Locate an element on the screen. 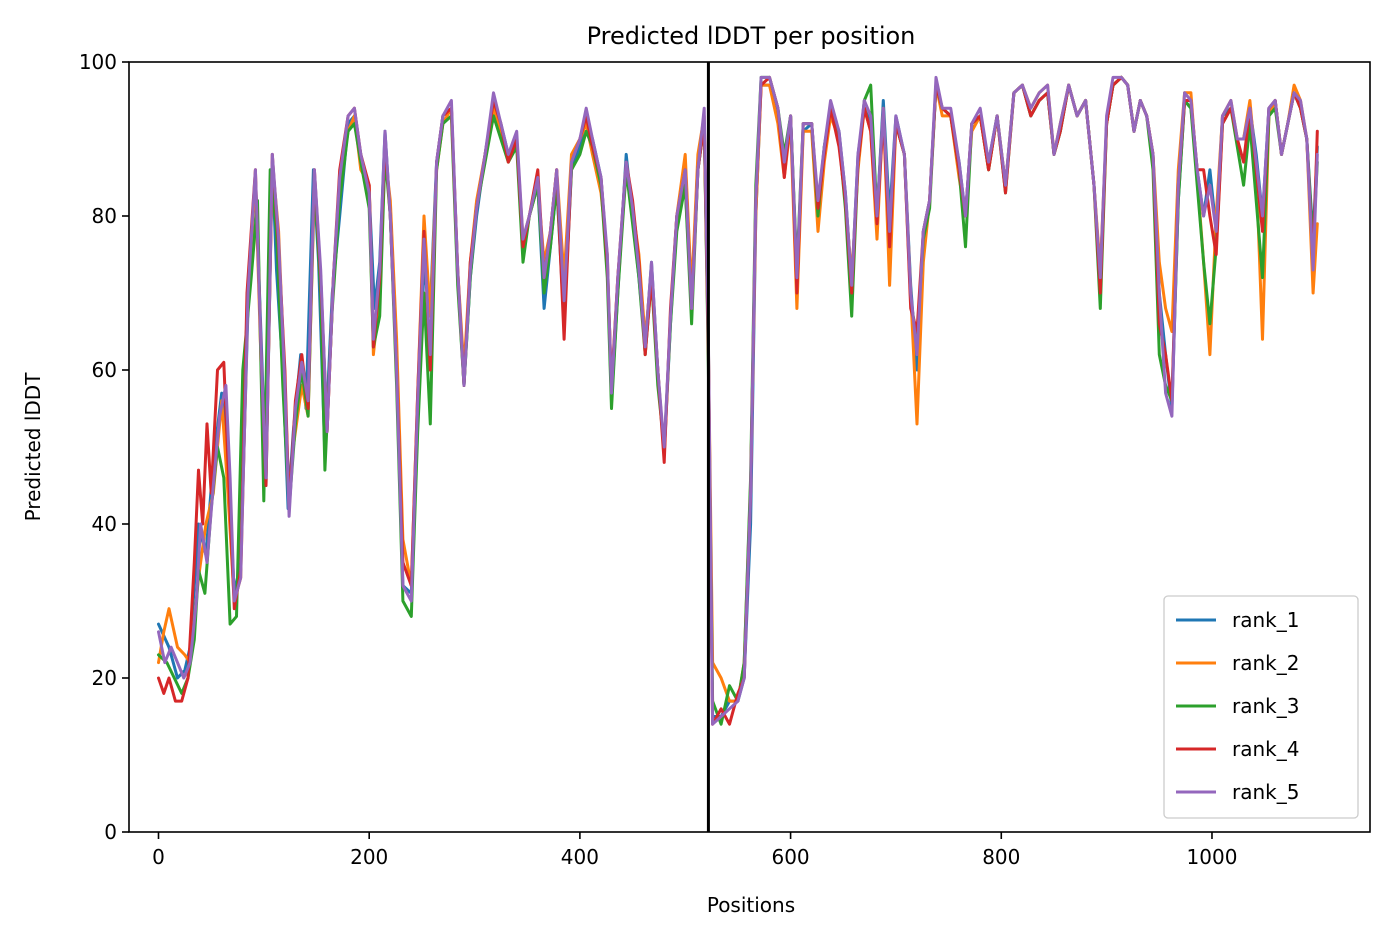  legend-label: rank_4 is located at coordinates (1265, 749).